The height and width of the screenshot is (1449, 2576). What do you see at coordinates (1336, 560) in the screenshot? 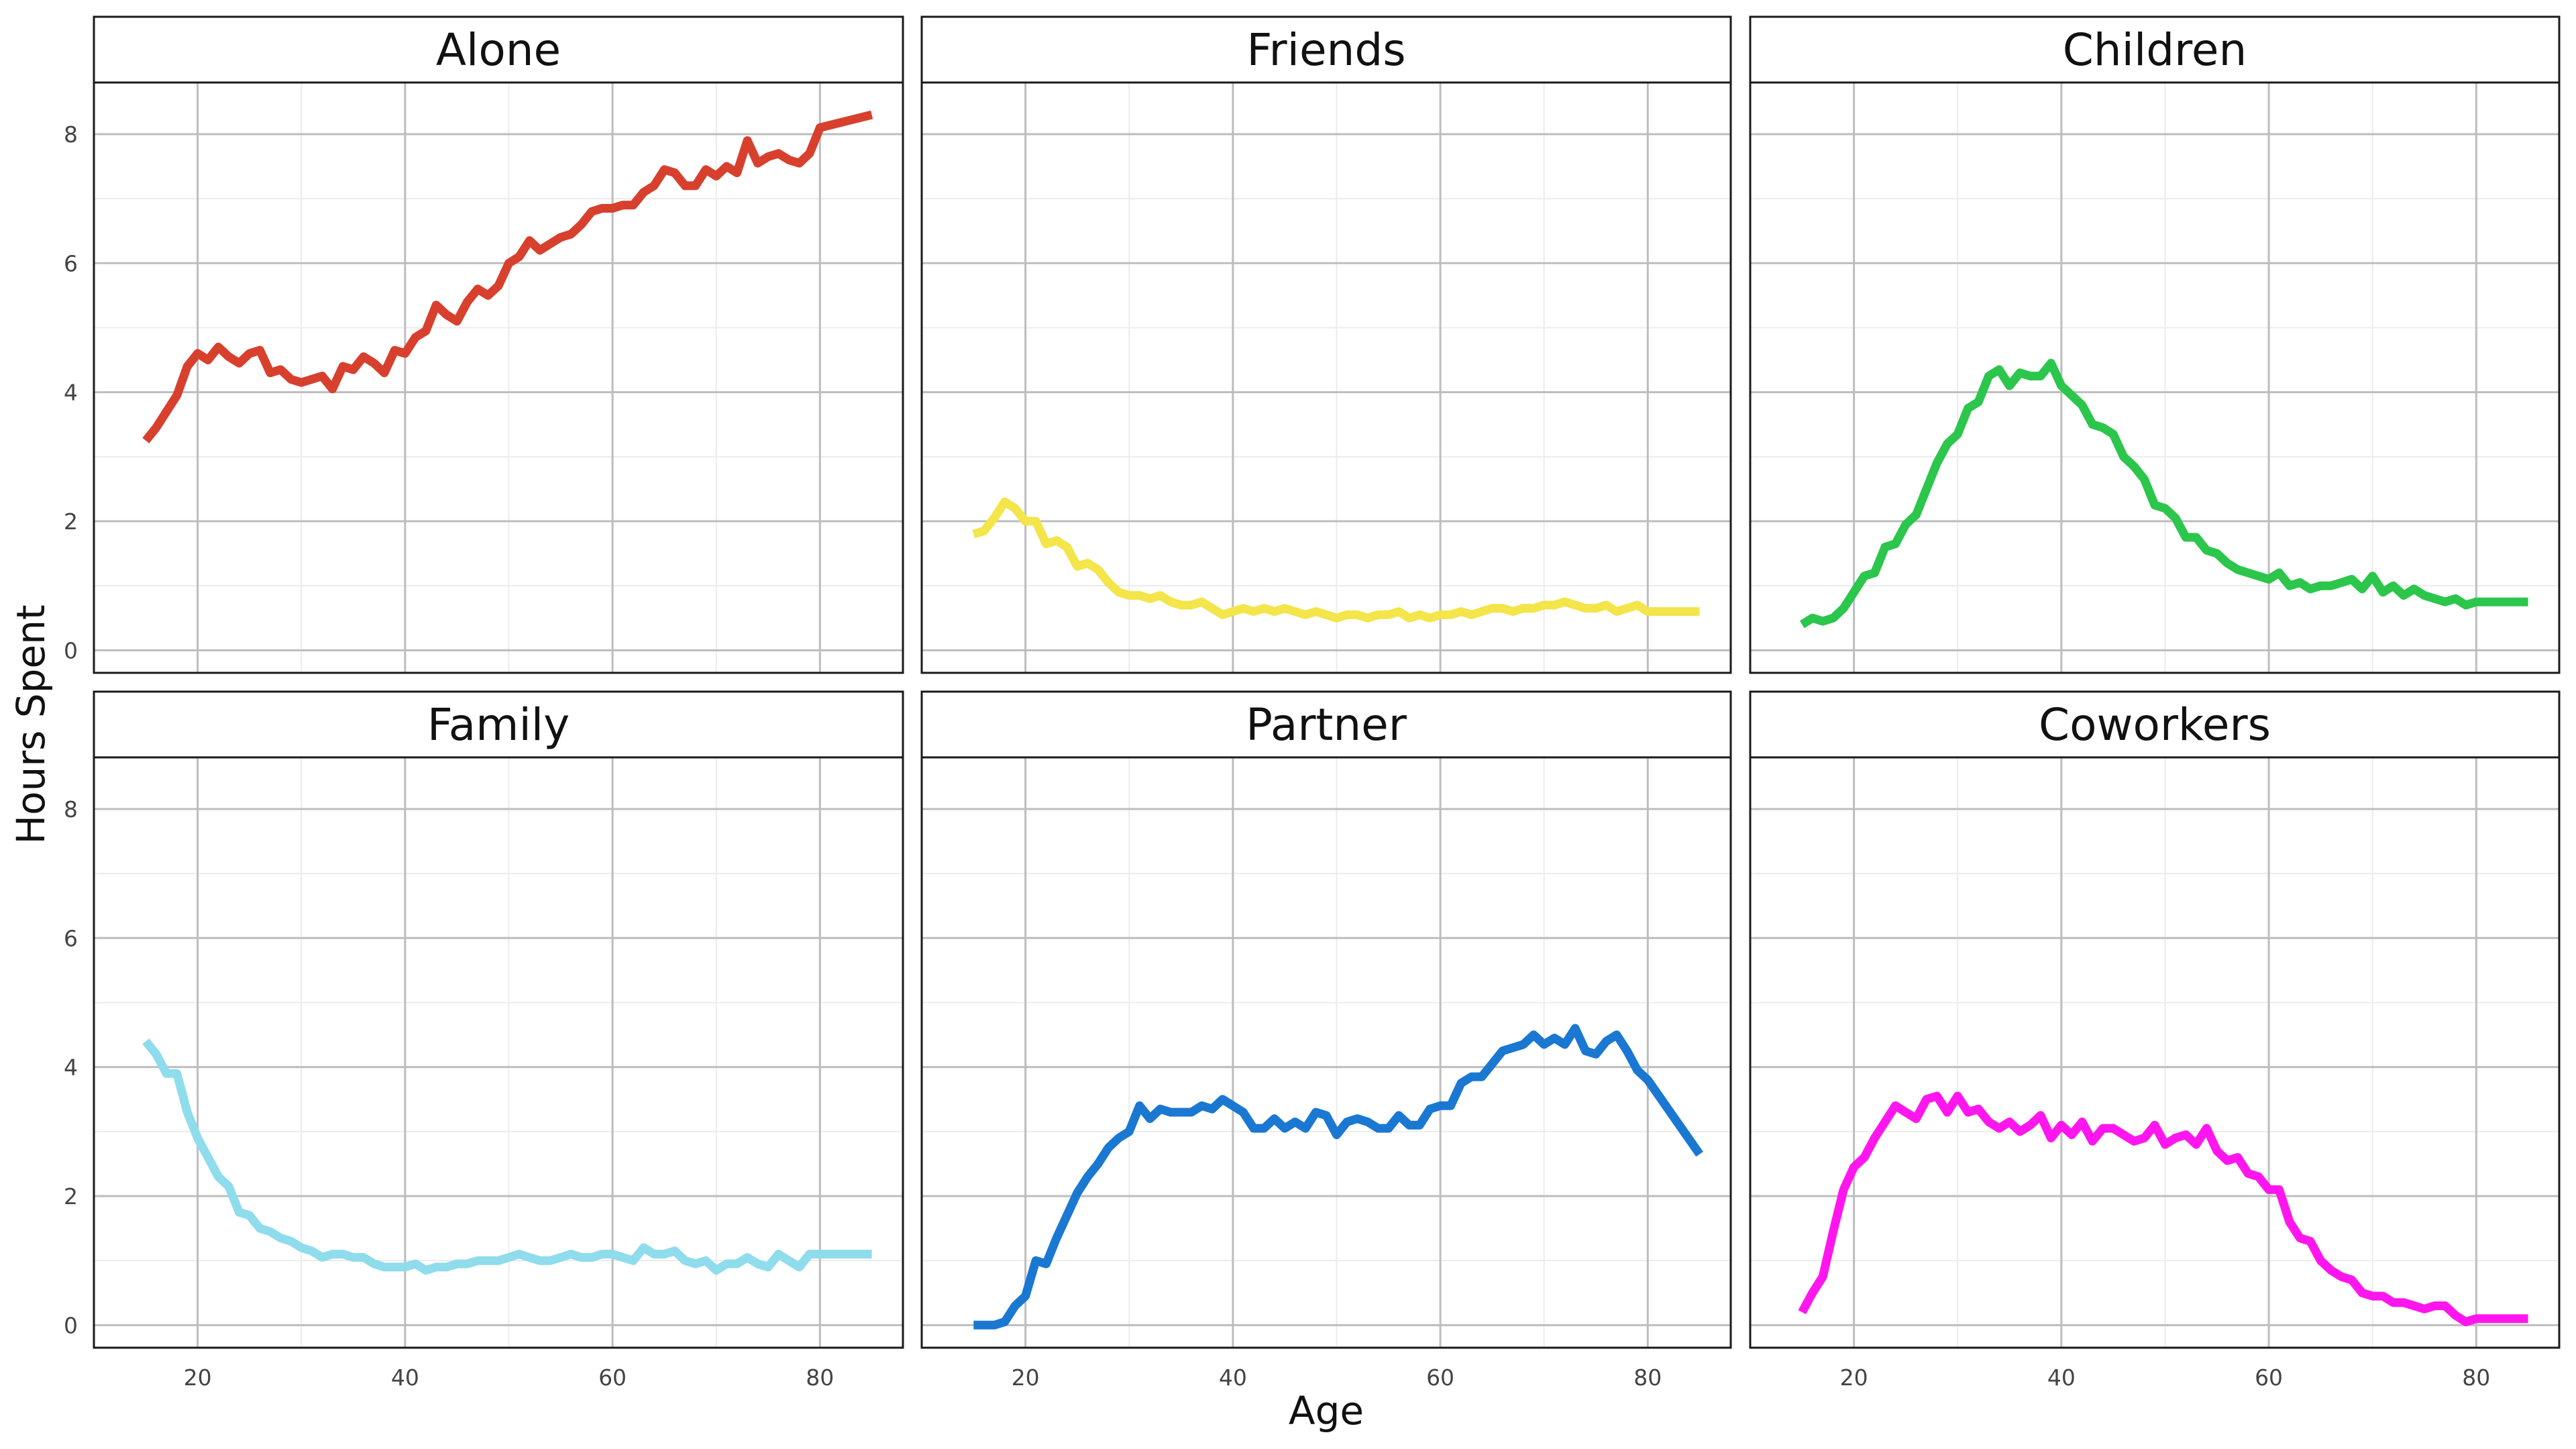
I see `series-line-friends` at bounding box center [1336, 560].